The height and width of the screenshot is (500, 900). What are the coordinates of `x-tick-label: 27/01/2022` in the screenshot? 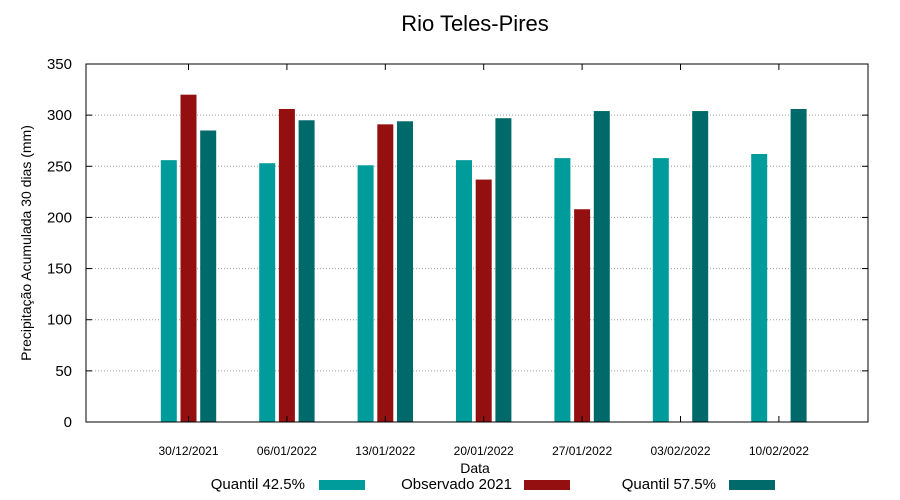 It's located at (582, 451).